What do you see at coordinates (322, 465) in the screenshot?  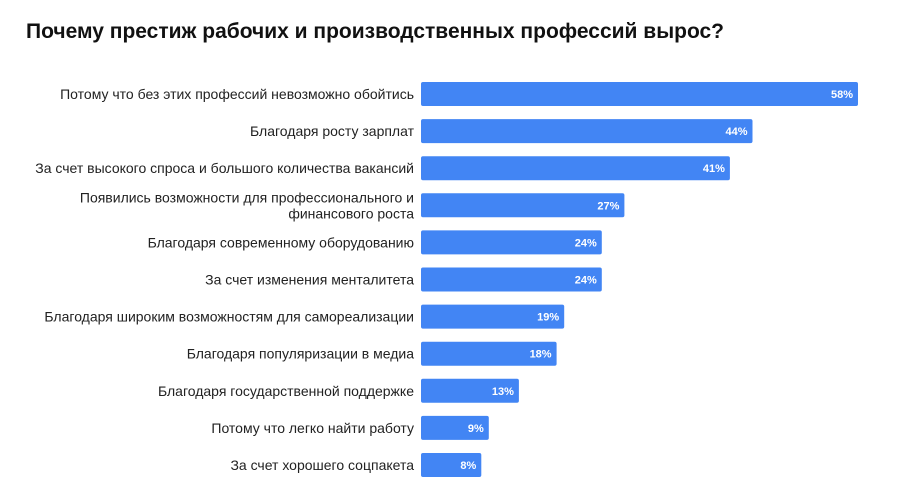 I see `category-label-11: За счет хорошего соцпакета` at bounding box center [322, 465].